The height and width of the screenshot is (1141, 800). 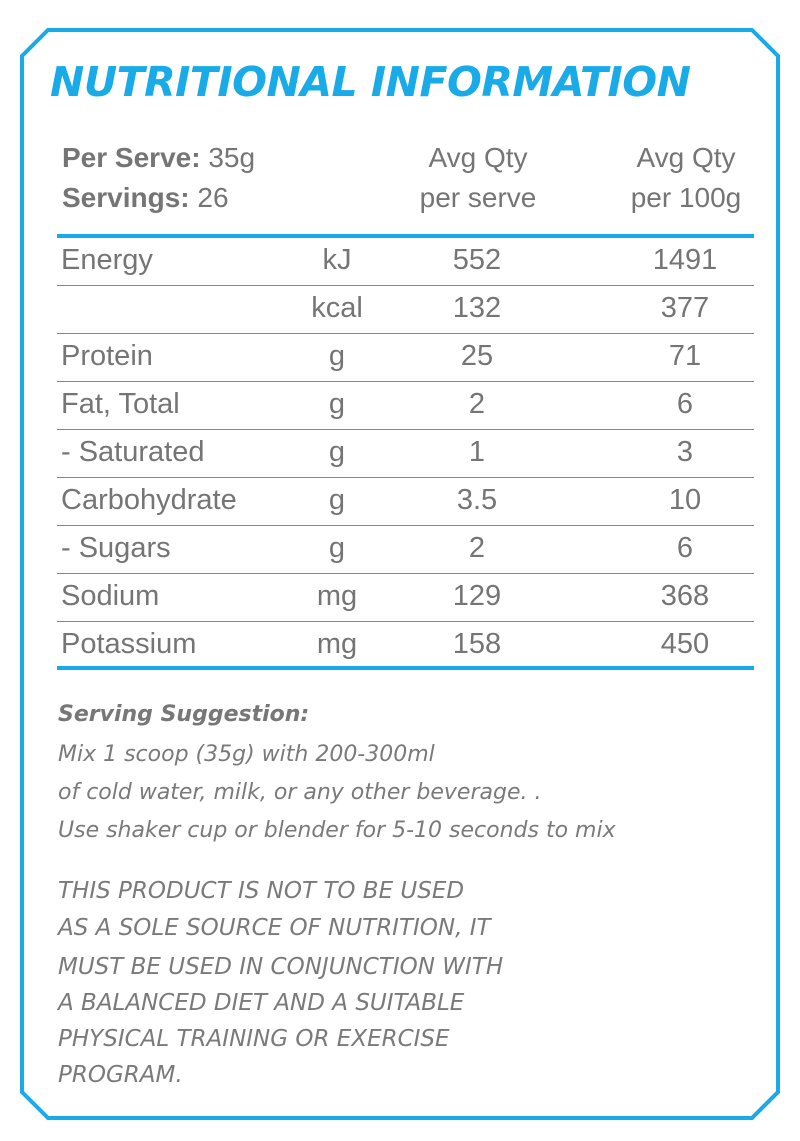 What do you see at coordinates (261, 891) in the screenshot?
I see `warning-line: THIS PRODUCT IS NOT TO BE USED` at bounding box center [261, 891].